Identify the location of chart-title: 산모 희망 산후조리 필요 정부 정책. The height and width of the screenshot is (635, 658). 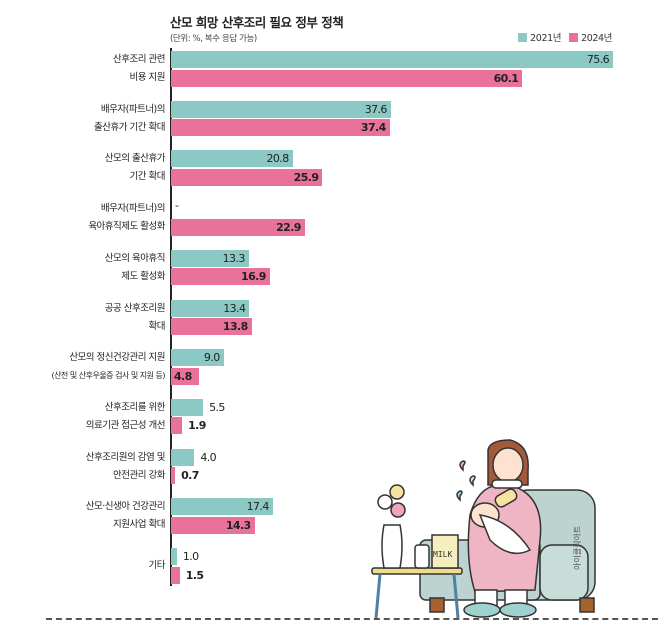
(257, 22).